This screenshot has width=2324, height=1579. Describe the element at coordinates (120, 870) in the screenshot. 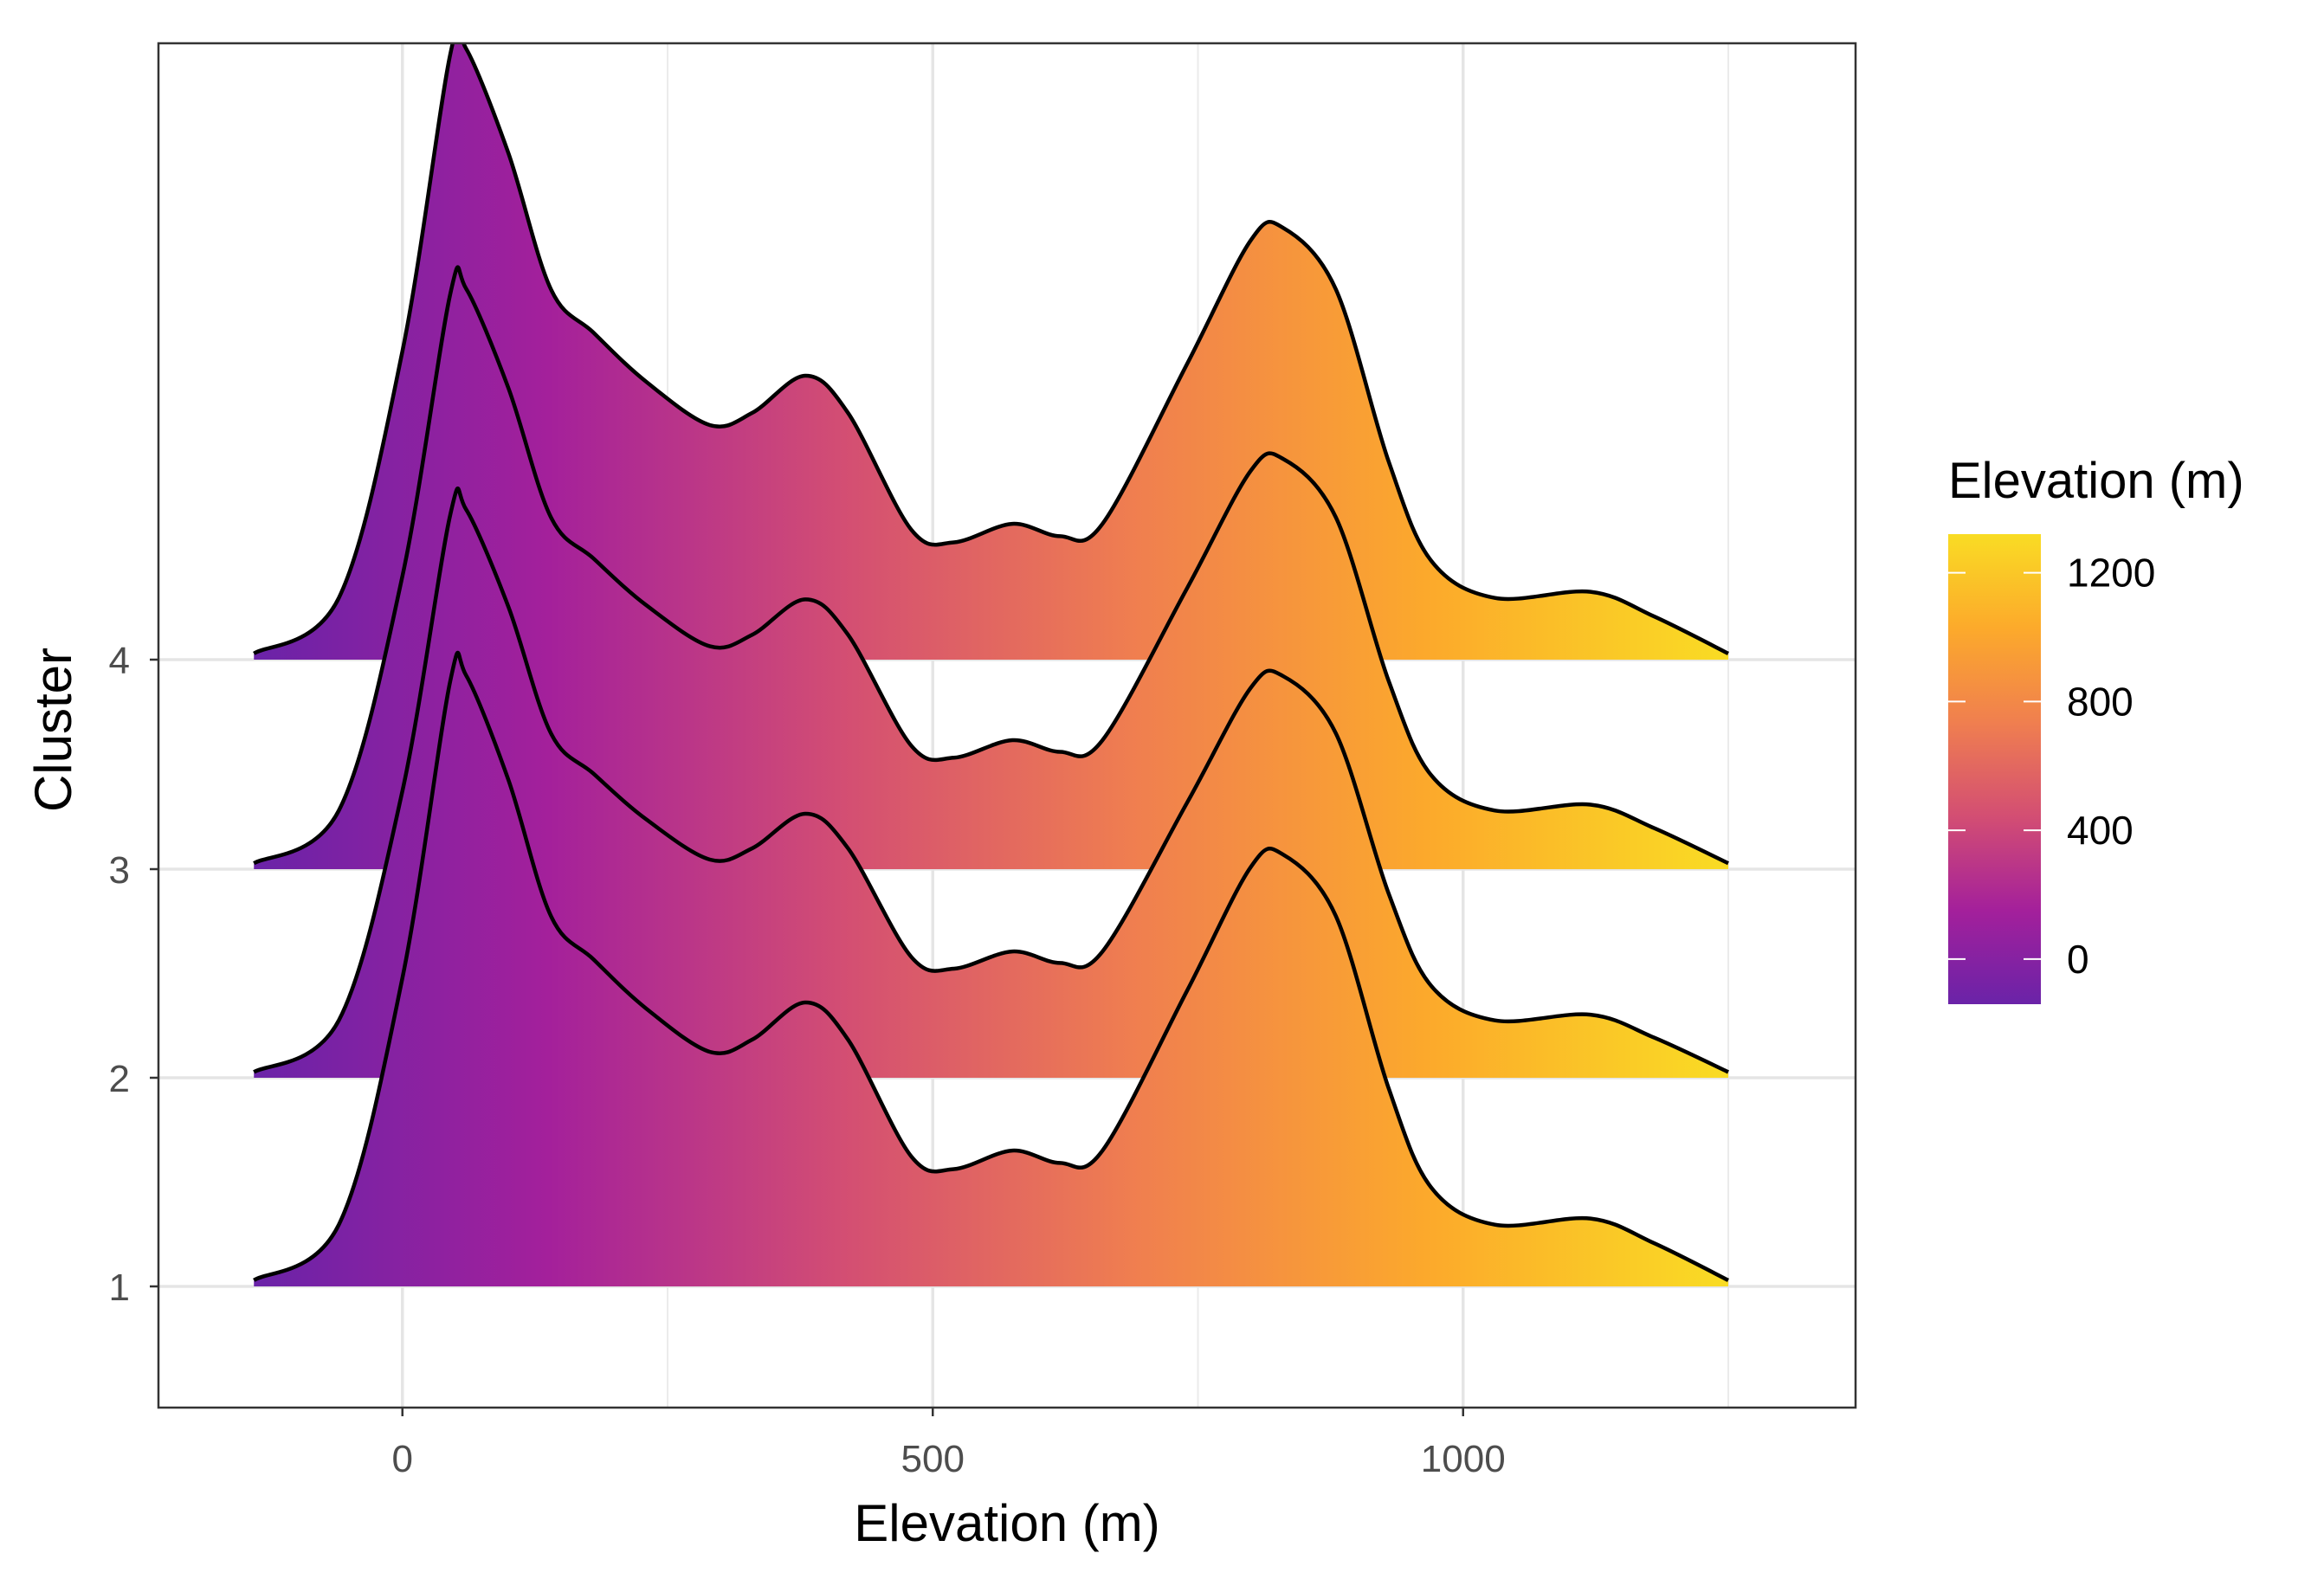

I see `y-tick-label: 3` at that location.